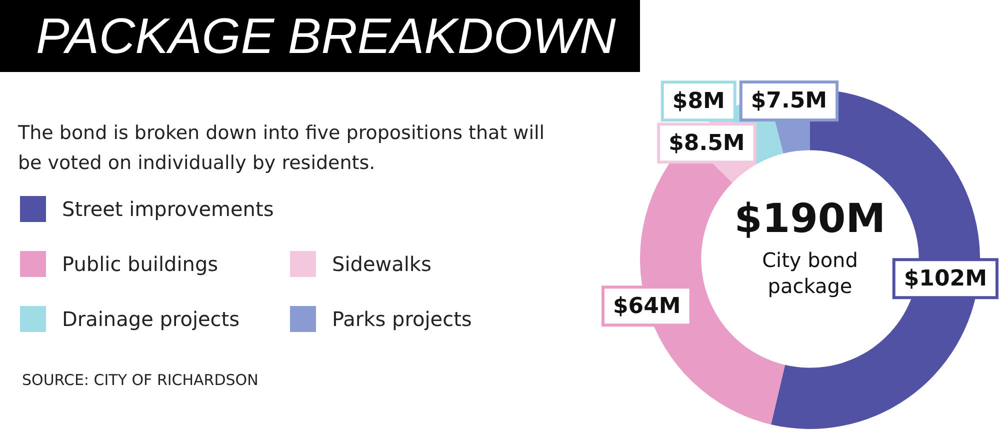 The width and height of the screenshot is (1000, 438). What do you see at coordinates (168, 209) in the screenshot?
I see `legend-label: Street improvements` at bounding box center [168, 209].